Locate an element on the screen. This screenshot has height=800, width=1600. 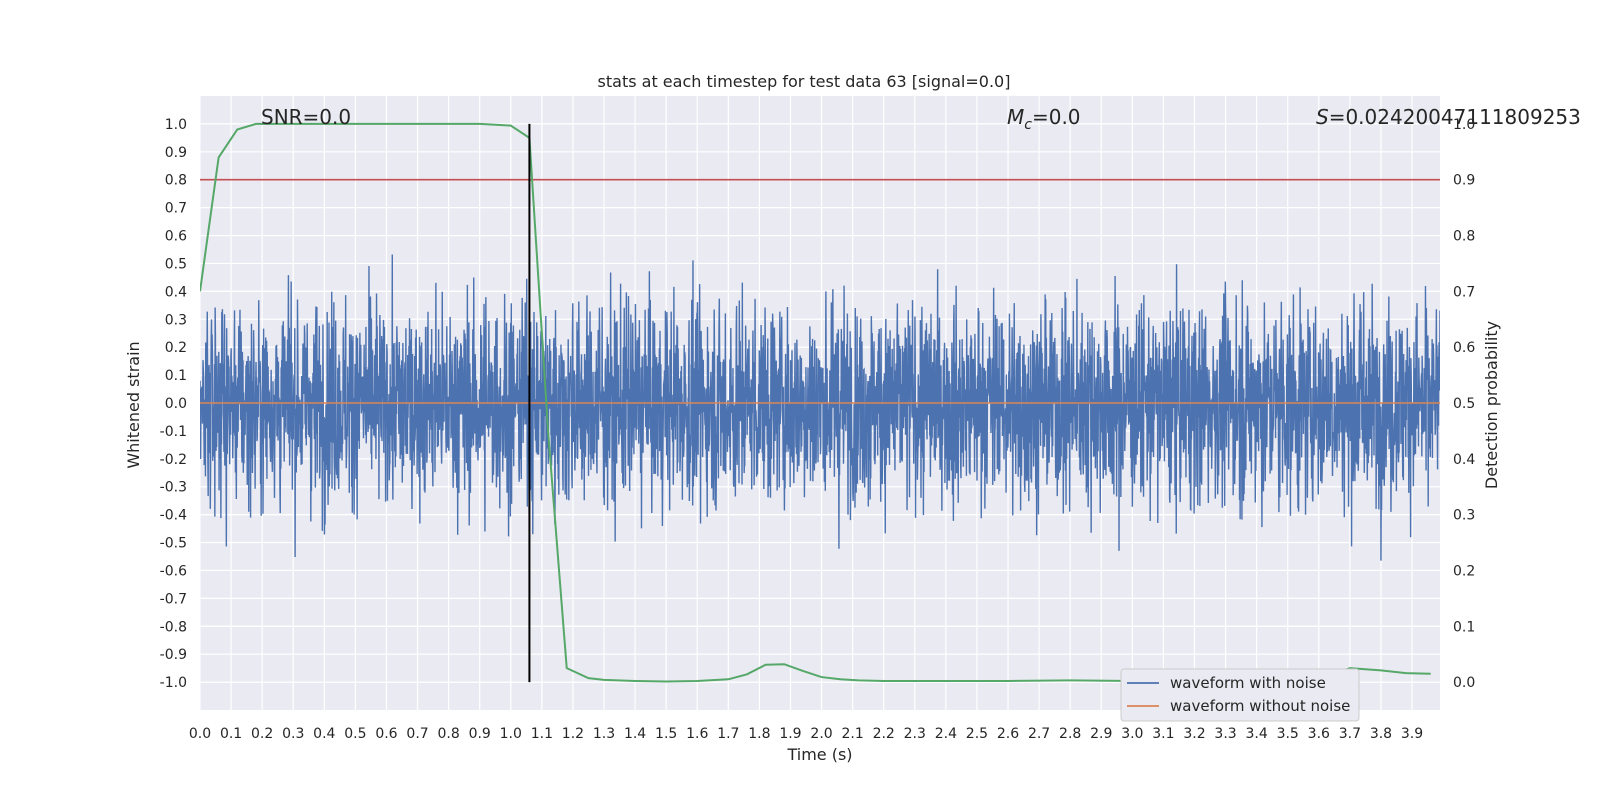
mc-annotation: Mc=0.0 is located at coordinates (1044, 119).